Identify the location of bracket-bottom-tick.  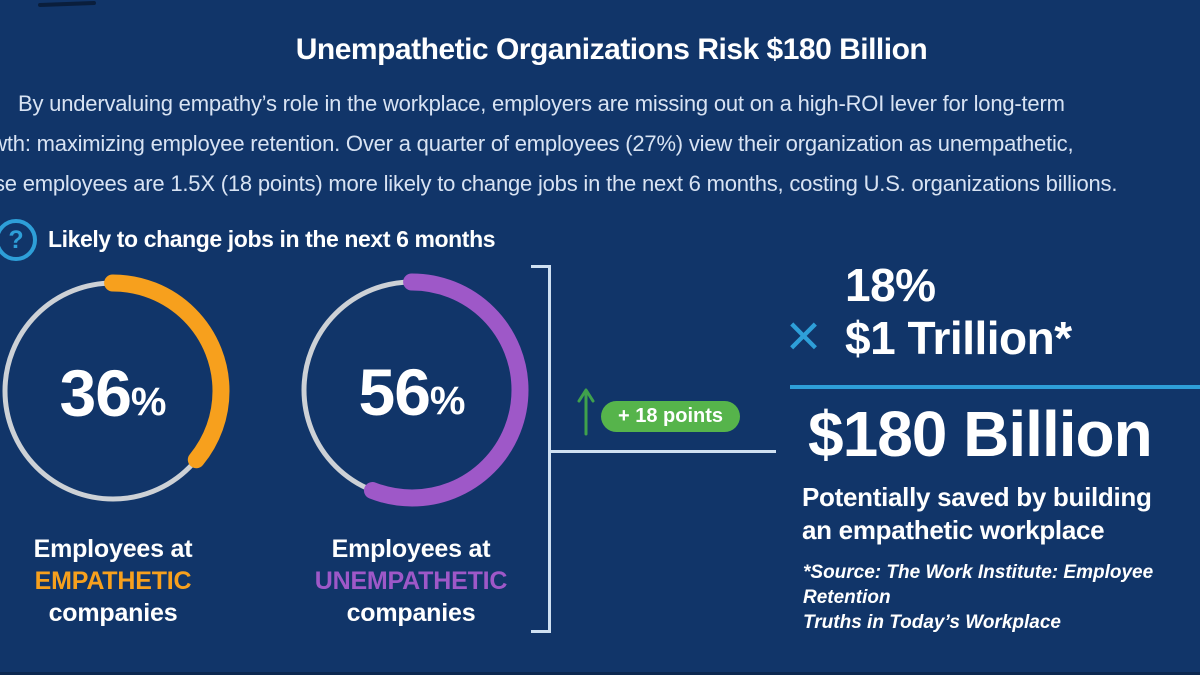
(541, 631).